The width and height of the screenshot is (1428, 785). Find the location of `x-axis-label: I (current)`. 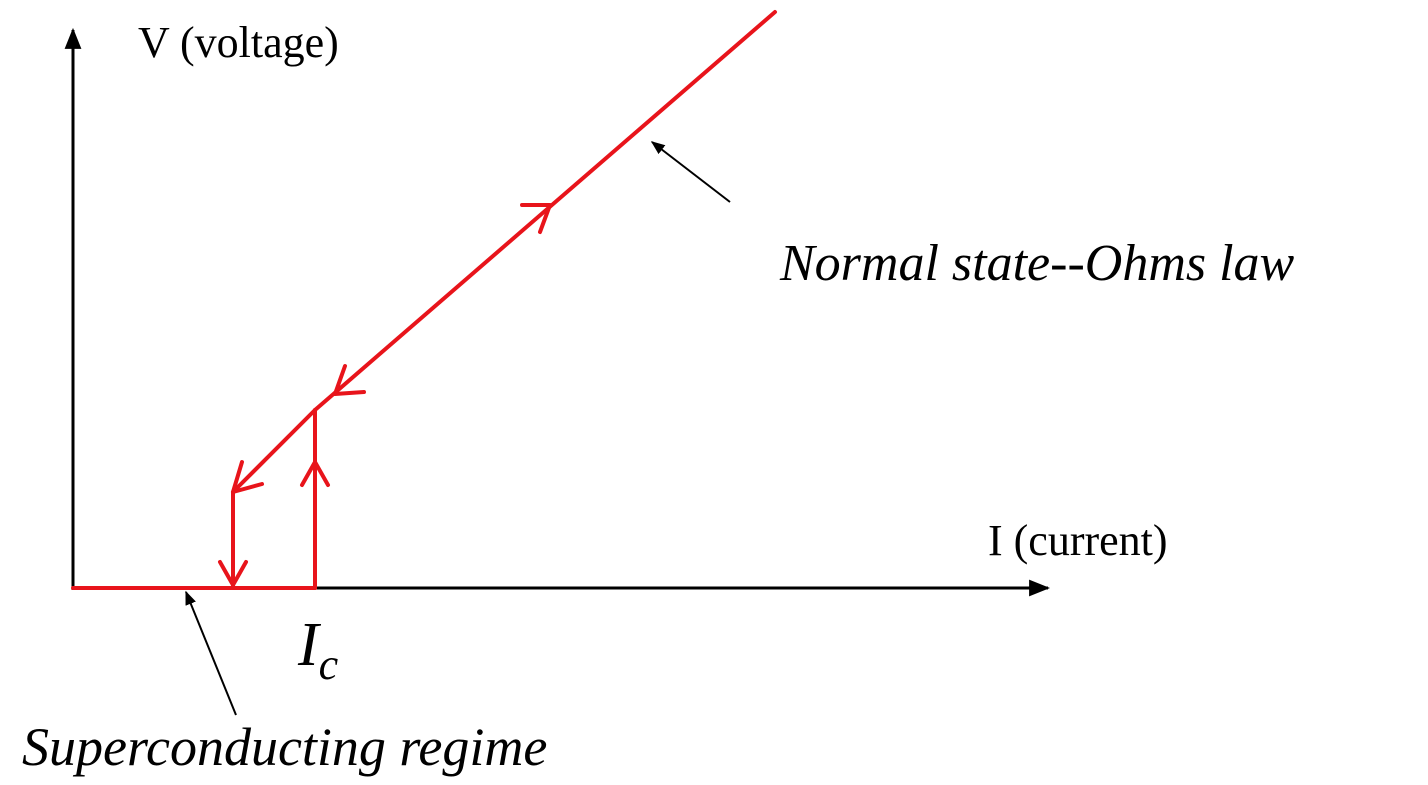

x-axis-label: I (current) is located at coordinates (1078, 540).